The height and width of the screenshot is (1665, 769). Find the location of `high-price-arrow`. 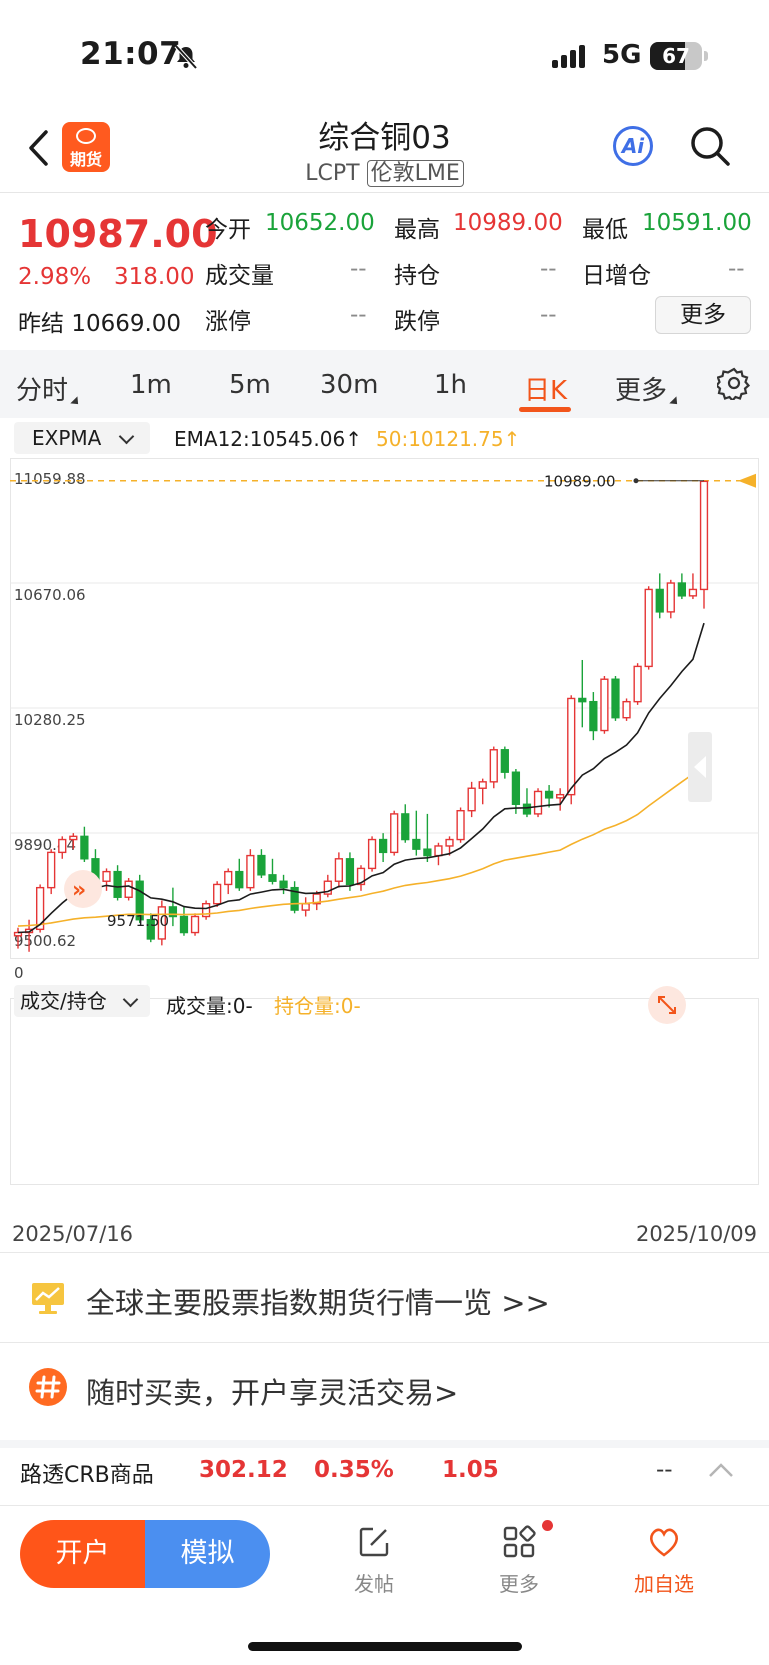

high-price-arrow is located at coordinates (747, 480).